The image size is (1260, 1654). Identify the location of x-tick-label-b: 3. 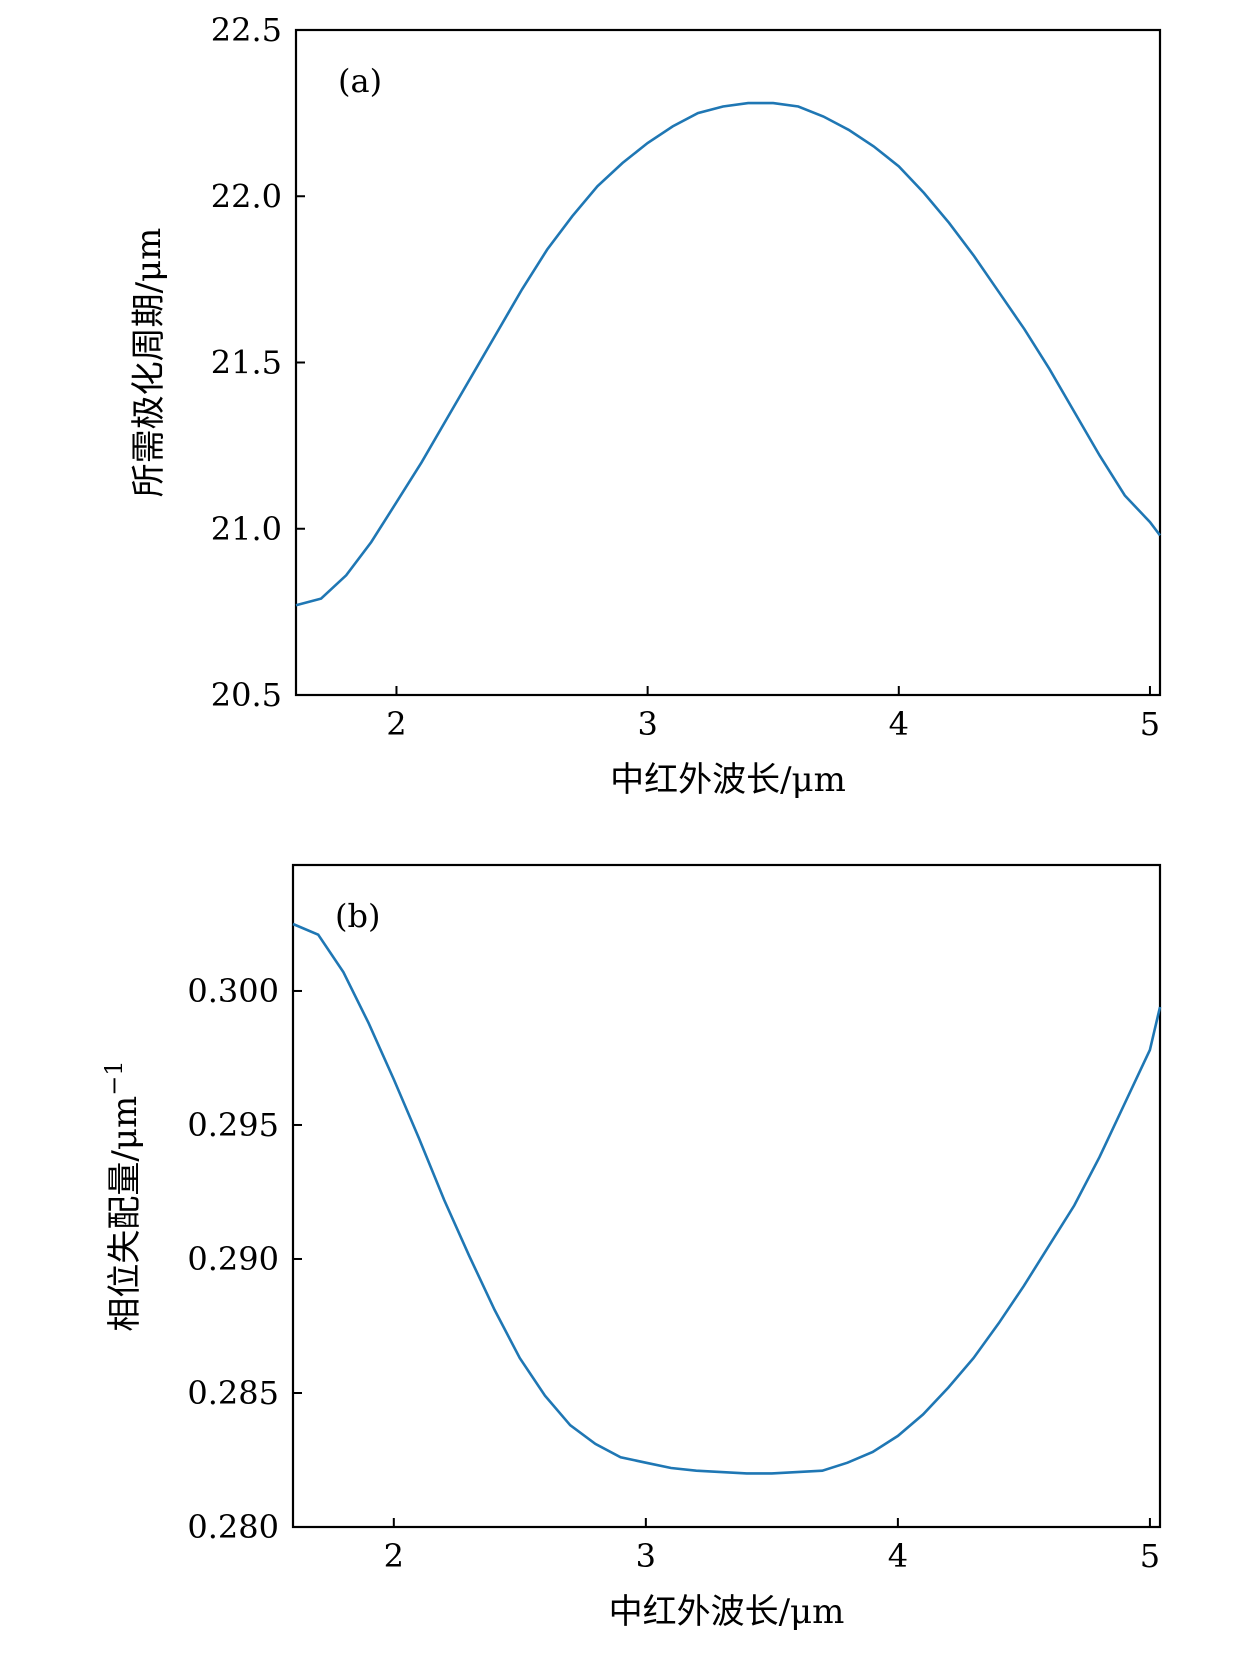
(646, 1556).